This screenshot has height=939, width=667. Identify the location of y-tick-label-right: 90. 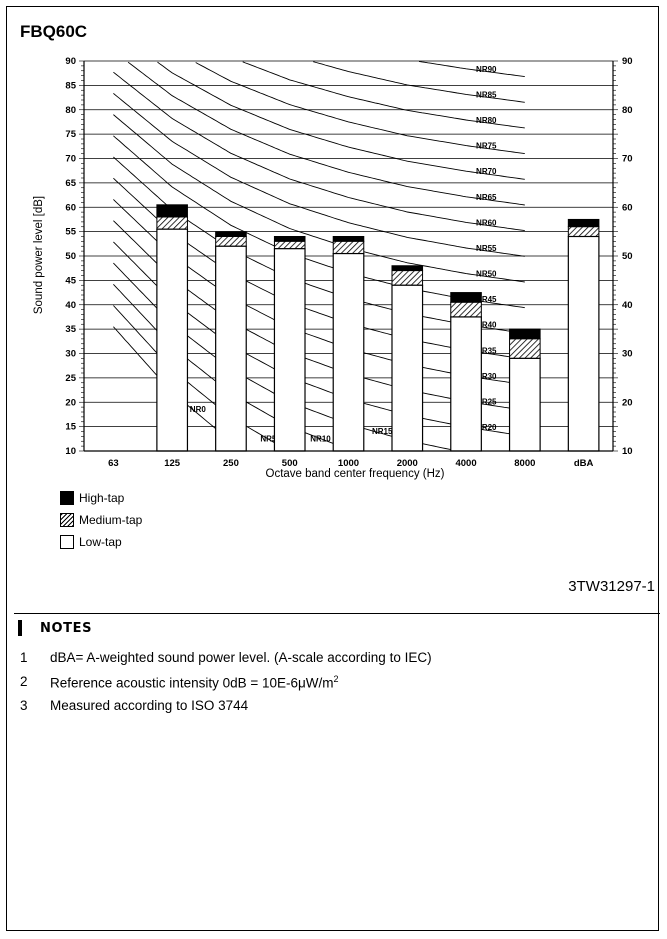
(627, 61).